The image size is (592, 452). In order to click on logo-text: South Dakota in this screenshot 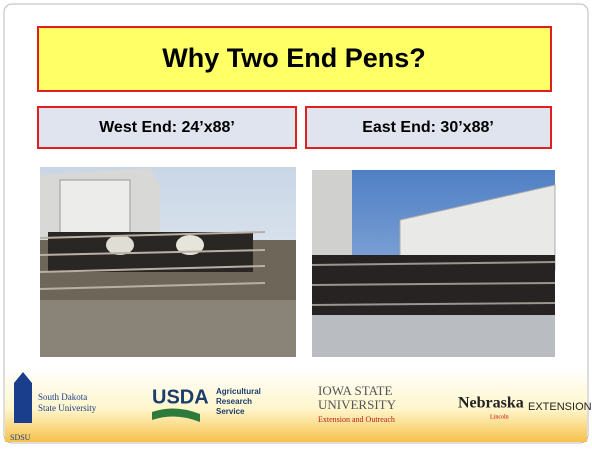, I will do `click(62, 397)`.